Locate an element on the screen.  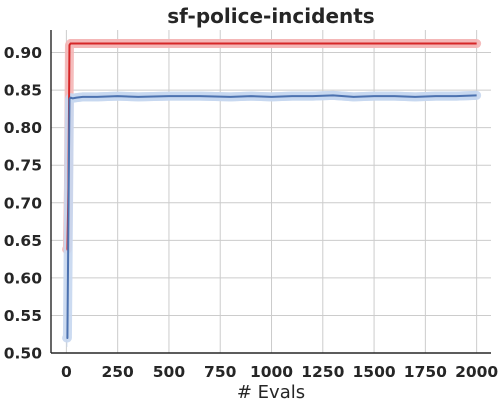
x-tick-label: 1750 is located at coordinates (425, 372).